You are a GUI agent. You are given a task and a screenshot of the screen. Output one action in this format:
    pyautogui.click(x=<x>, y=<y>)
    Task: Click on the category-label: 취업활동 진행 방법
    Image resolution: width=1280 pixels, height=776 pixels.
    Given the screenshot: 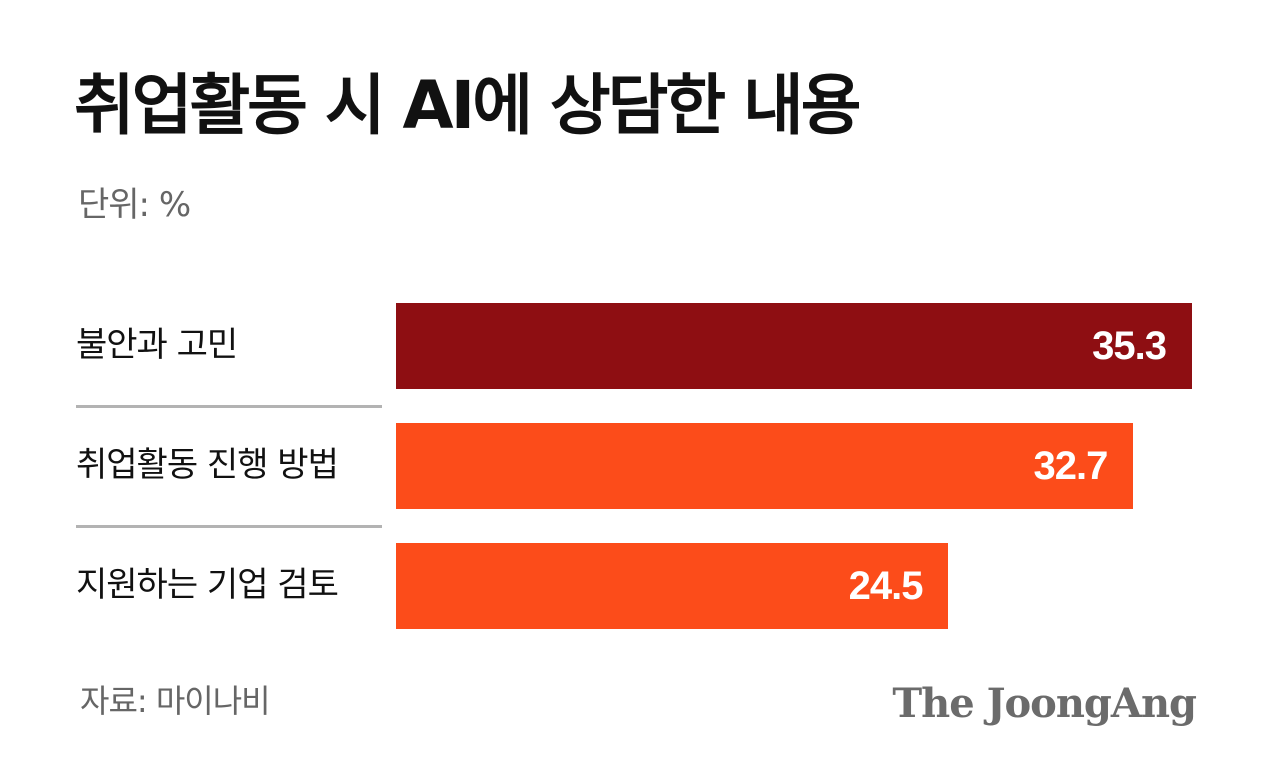 What is the action you would take?
    pyautogui.click(x=207, y=465)
    